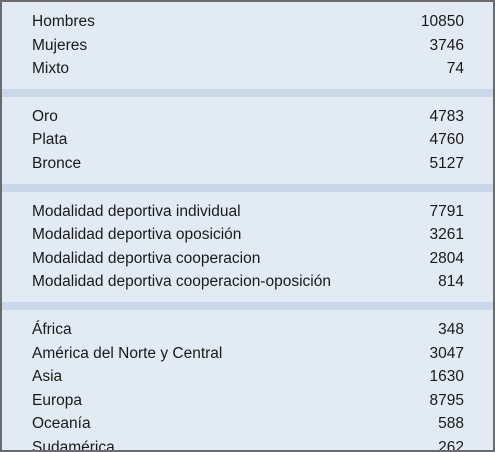 The width and height of the screenshot is (495, 452). I want to click on row-label: Modalidad deportiva cooperacion, so click(146, 258).